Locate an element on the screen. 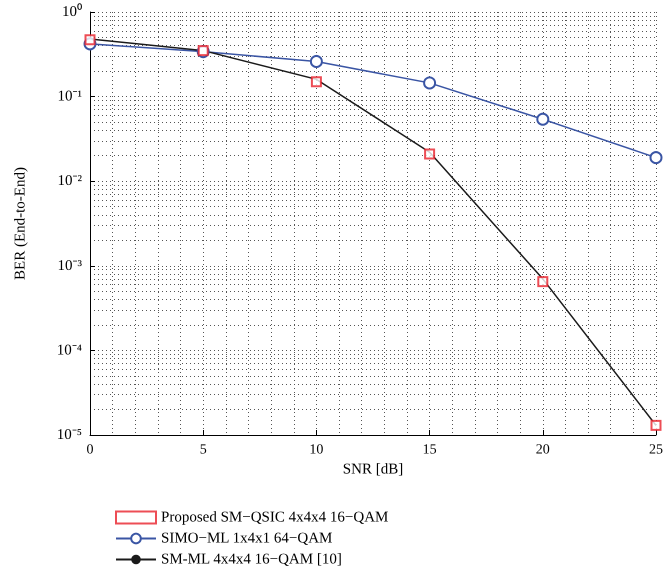 The height and width of the screenshot is (580, 666). x-tick-label: 25 is located at coordinates (656, 450).